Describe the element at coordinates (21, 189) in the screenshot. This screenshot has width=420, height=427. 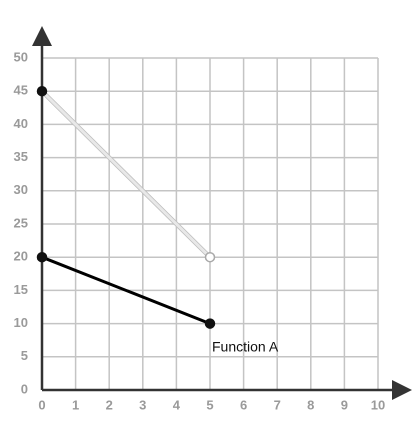
I see `y-tick-label: 30` at that location.